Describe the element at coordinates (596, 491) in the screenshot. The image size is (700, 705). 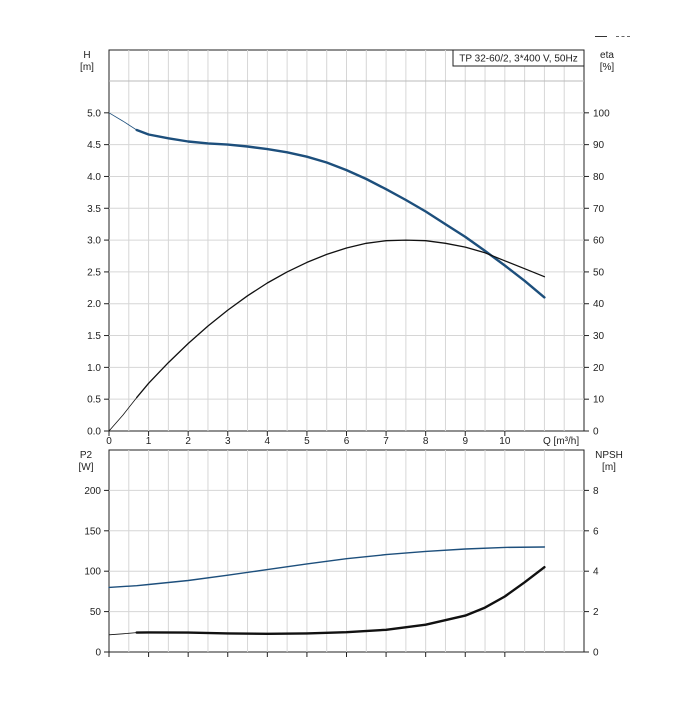
I see `right-axis-tick-label: 8` at that location.